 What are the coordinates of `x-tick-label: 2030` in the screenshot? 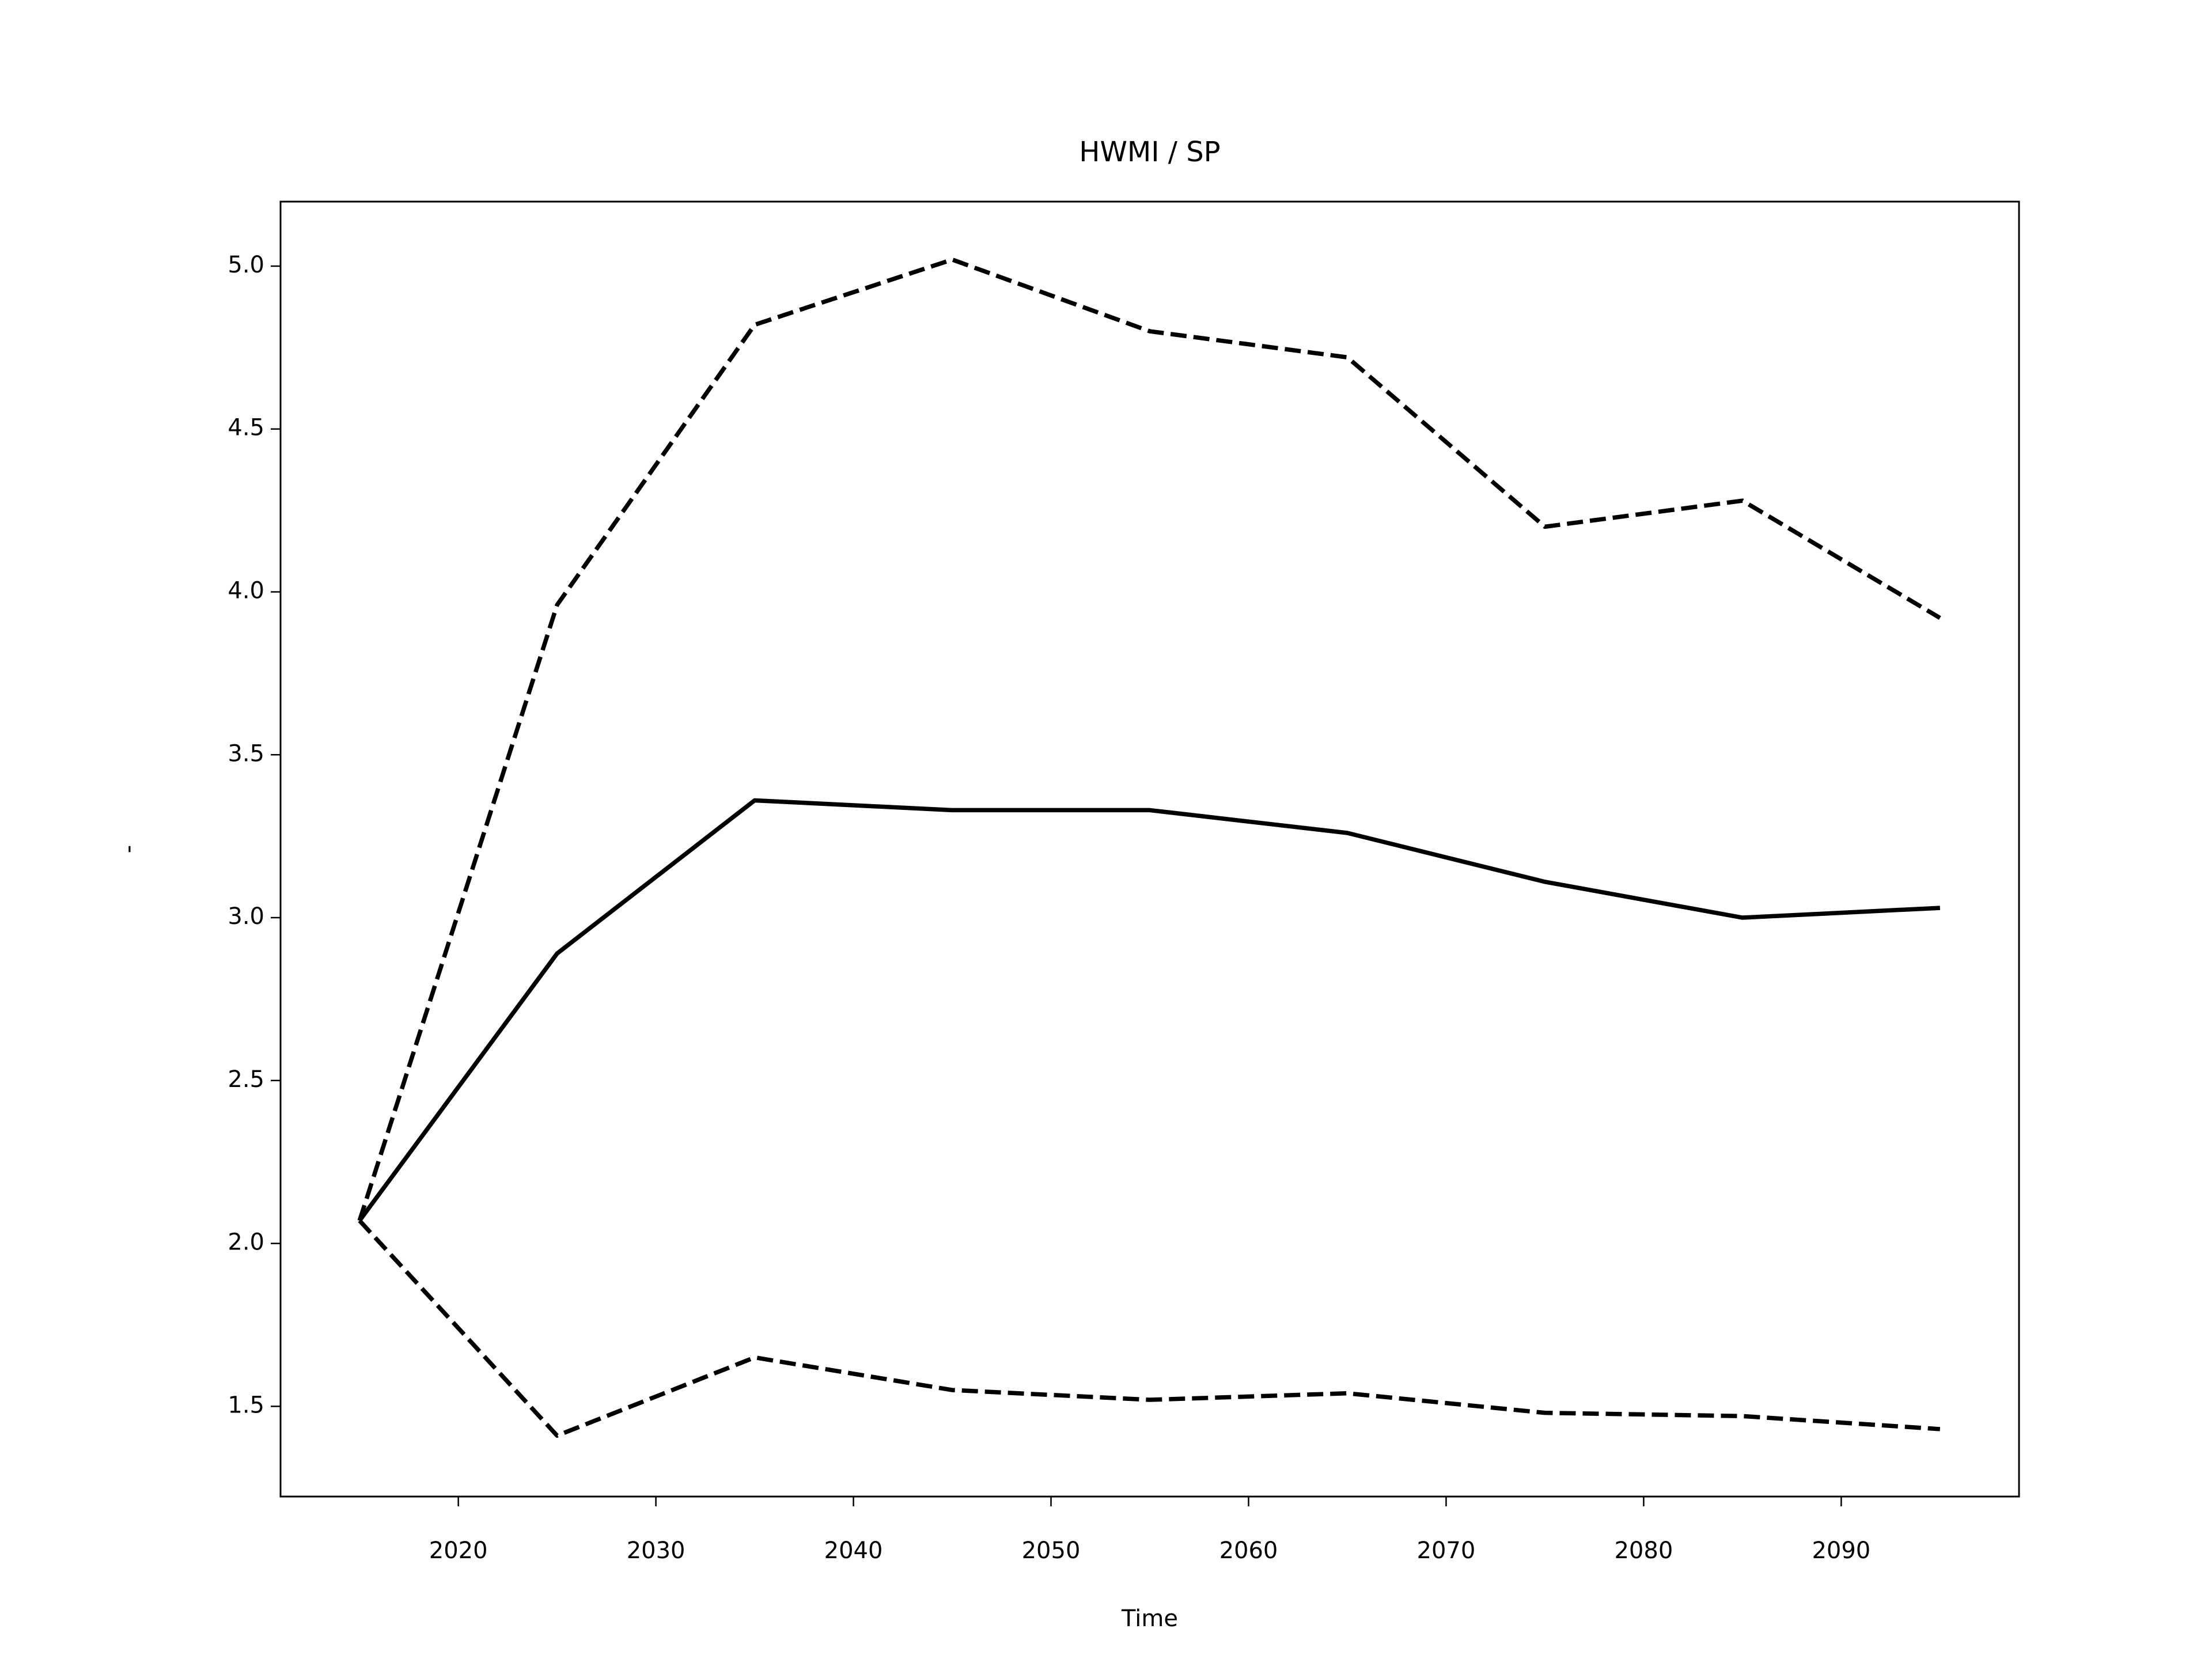 It's located at (656, 1550).